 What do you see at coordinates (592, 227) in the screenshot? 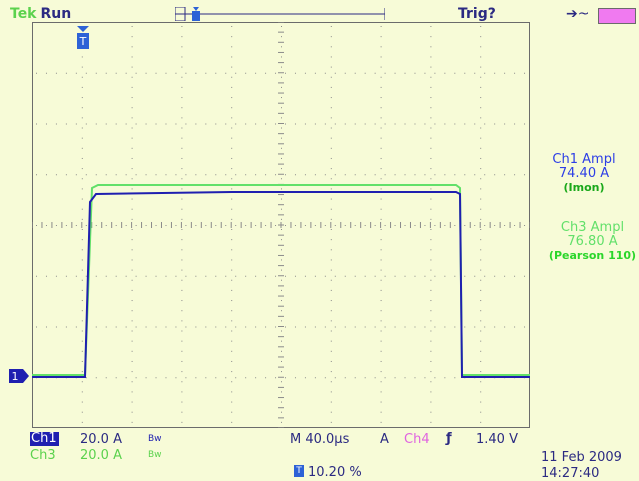
I see `ch3-meas-title: Ch3 Ampl` at bounding box center [592, 227].